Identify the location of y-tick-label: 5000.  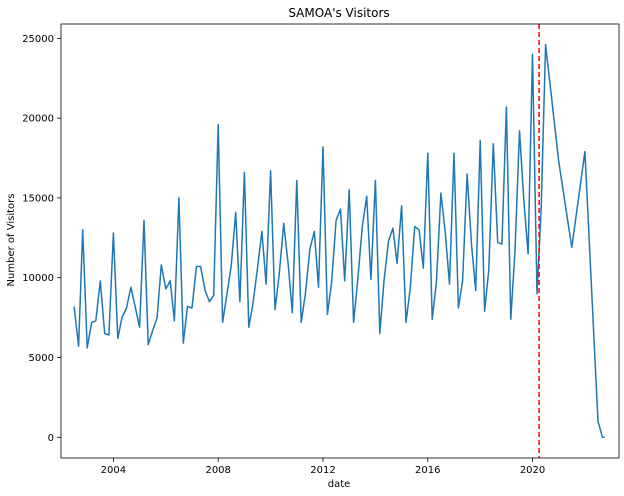
(41, 358).